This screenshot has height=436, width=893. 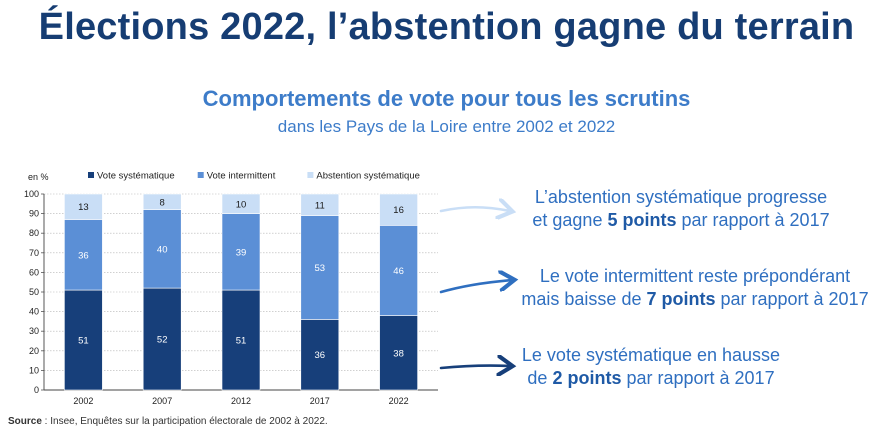 I want to click on annotation-systematique-bold: 2 points, so click(x=587, y=378).